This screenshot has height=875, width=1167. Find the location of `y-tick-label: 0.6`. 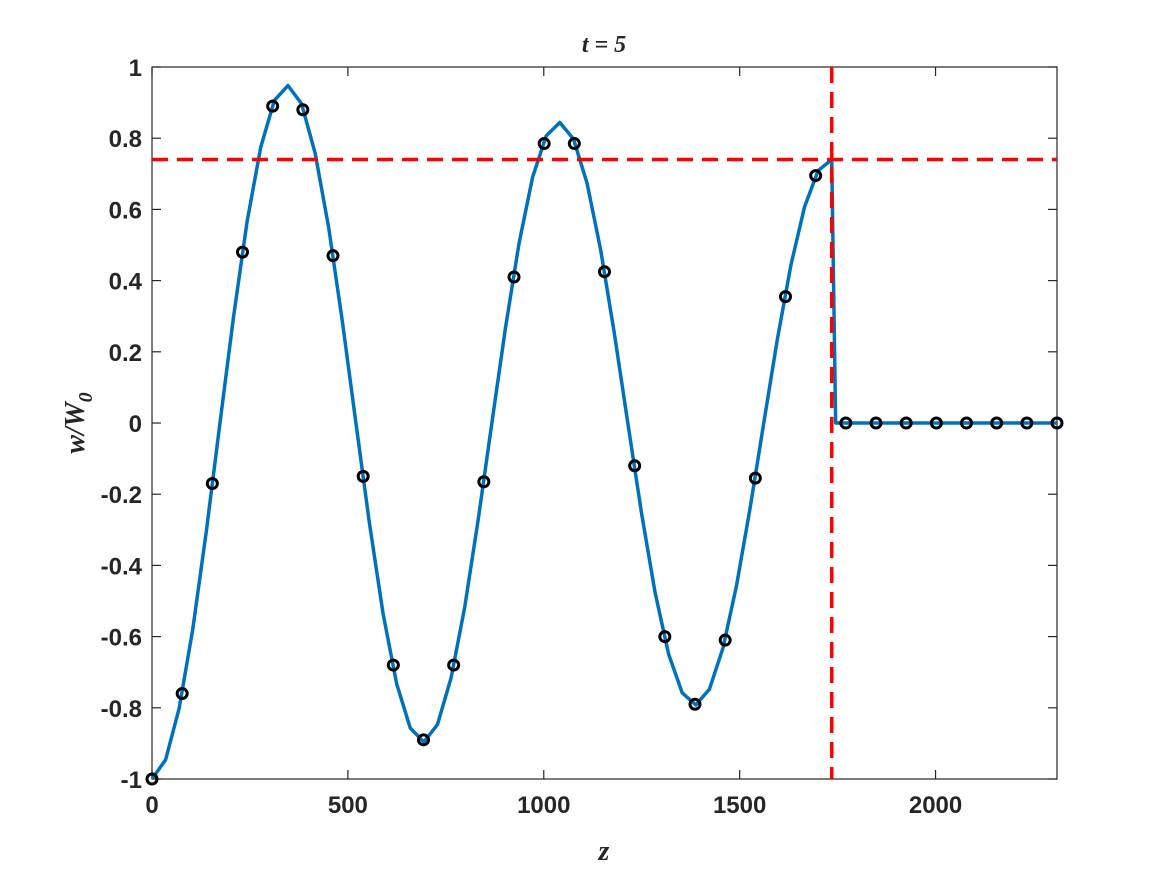

y-tick-label: 0.6 is located at coordinates (125, 210).